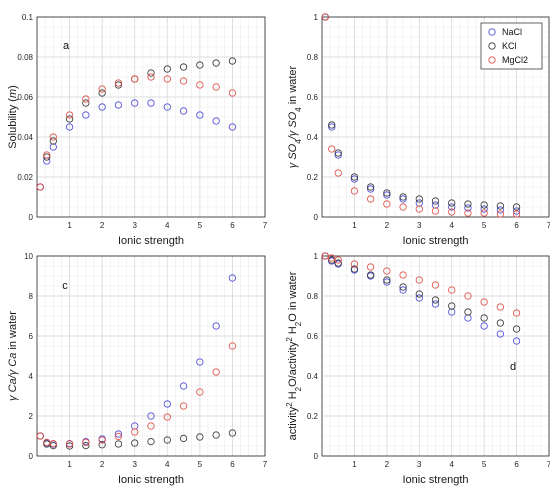 This screenshot has width=550, height=492. What do you see at coordinates (28, 17) in the screenshot?
I see `y-tick-label: 0.1` at bounding box center [28, 17].